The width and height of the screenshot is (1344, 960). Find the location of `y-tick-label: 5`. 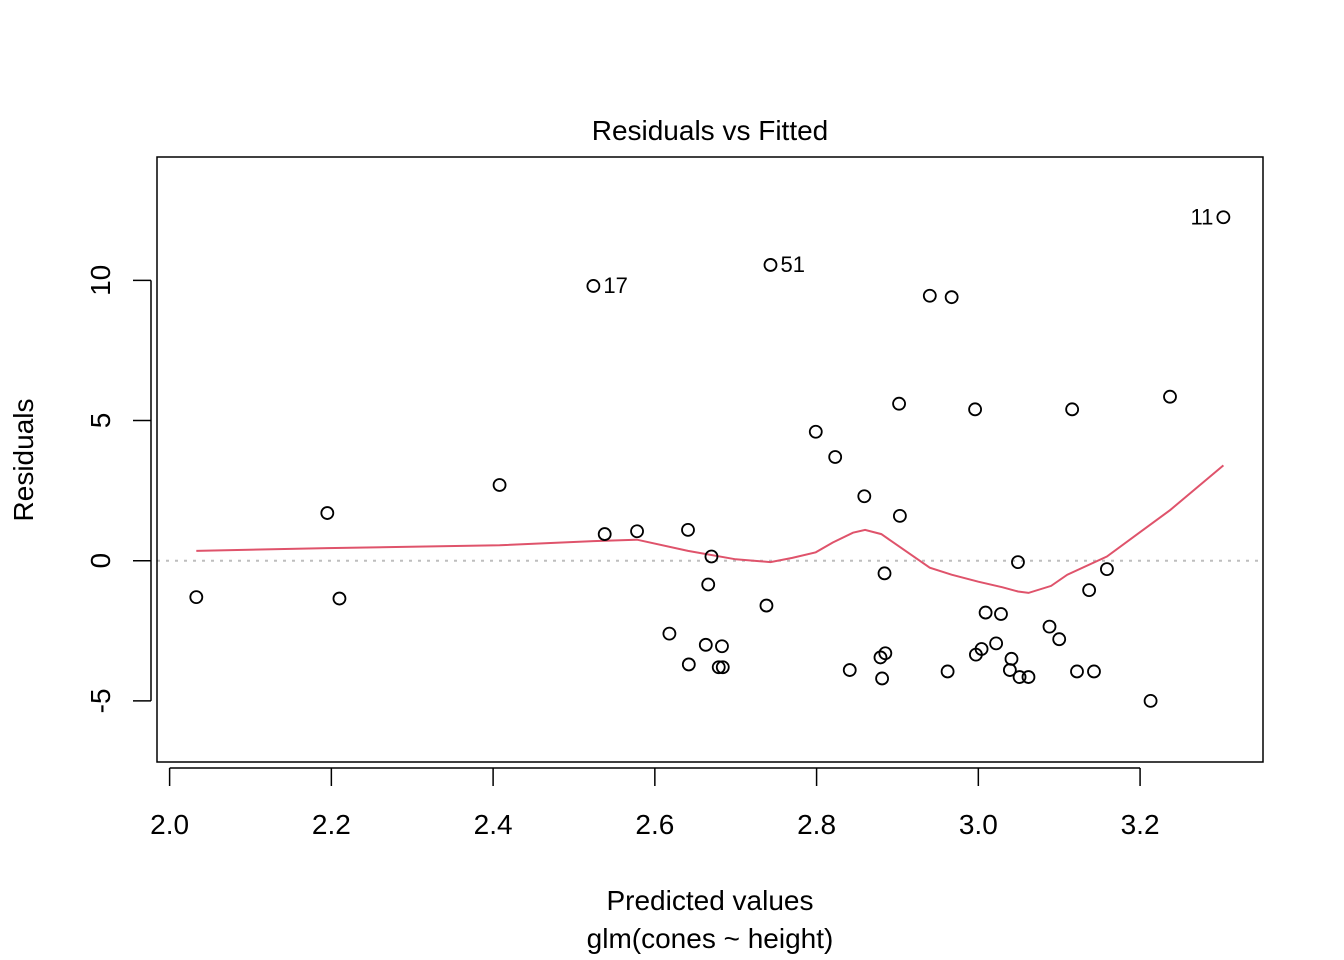

y-tick-label: 5 is located at coordinates (100, 421).